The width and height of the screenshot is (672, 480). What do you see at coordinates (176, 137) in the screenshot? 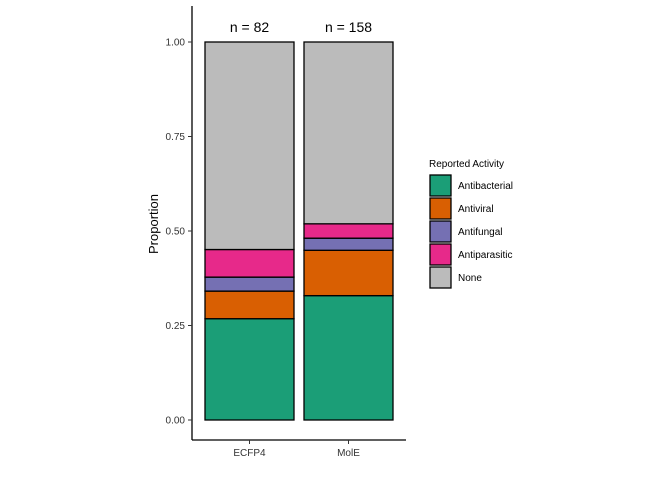
I see `y-tick-label: 0.75` at bounding box center [176, 137].